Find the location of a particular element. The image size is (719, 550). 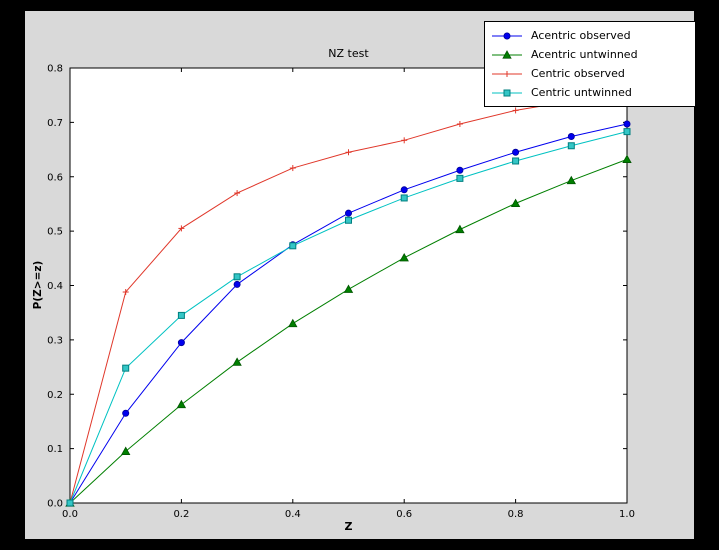

x-tick-label: 0.2 is located at coordinates (181, 514).